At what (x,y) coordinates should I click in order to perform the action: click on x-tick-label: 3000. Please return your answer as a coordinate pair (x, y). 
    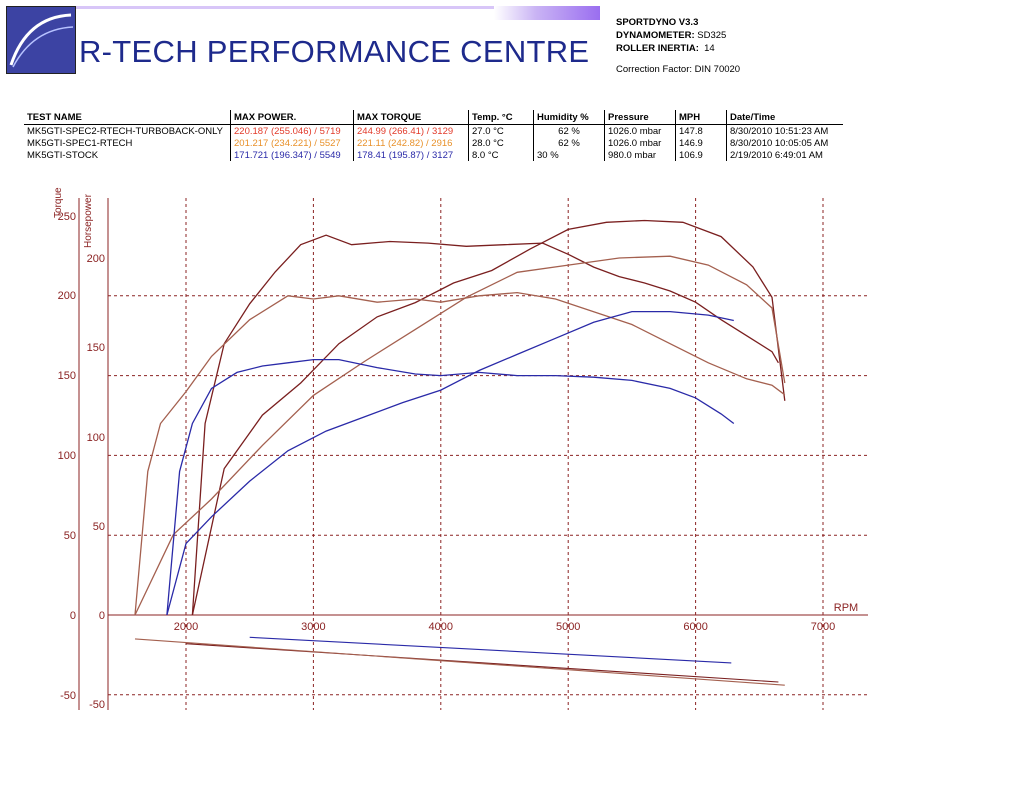
    Looking at the image, I should click on (313, 627).